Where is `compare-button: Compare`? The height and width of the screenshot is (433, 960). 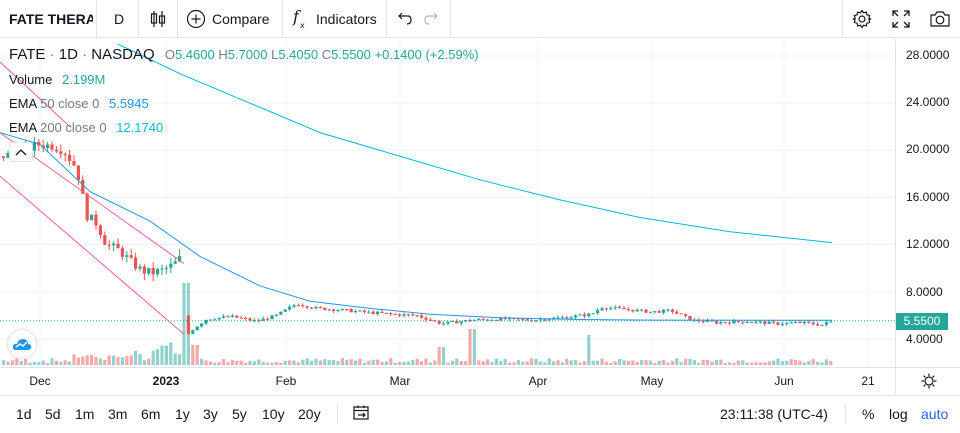
compare-button: Compare is located at coordinates (228, 19).